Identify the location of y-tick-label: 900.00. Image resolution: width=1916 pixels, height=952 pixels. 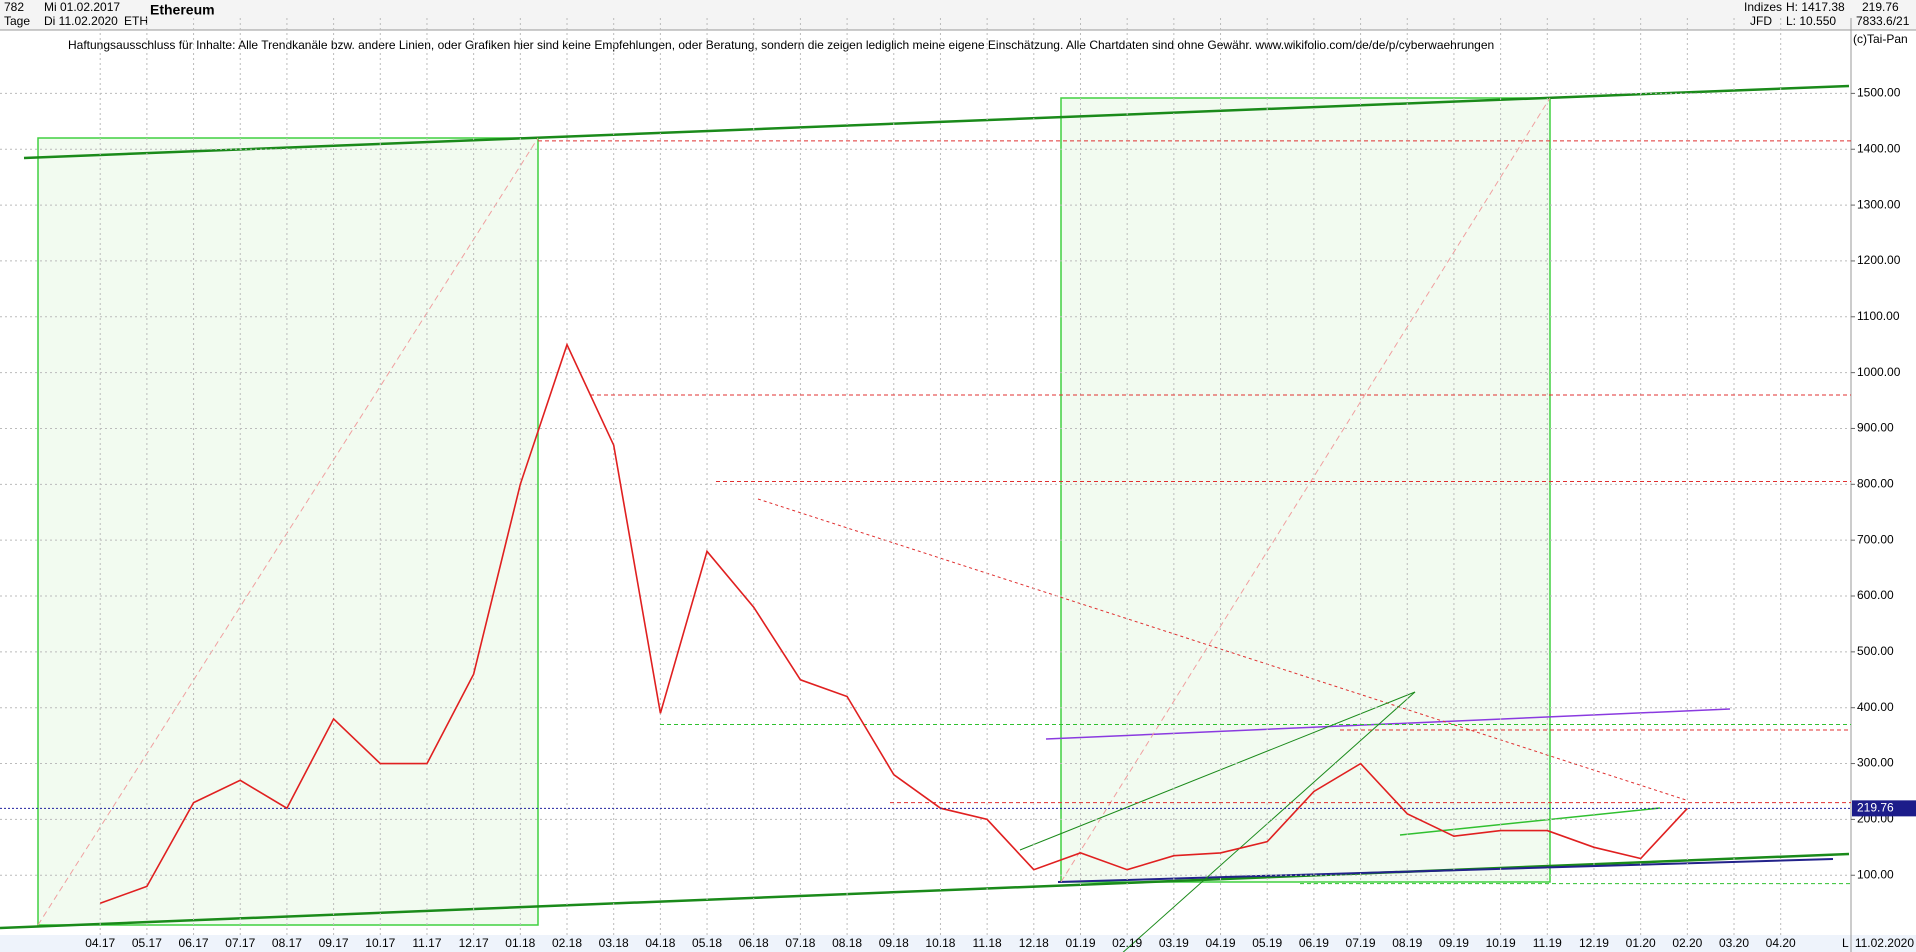
(1875, 428).